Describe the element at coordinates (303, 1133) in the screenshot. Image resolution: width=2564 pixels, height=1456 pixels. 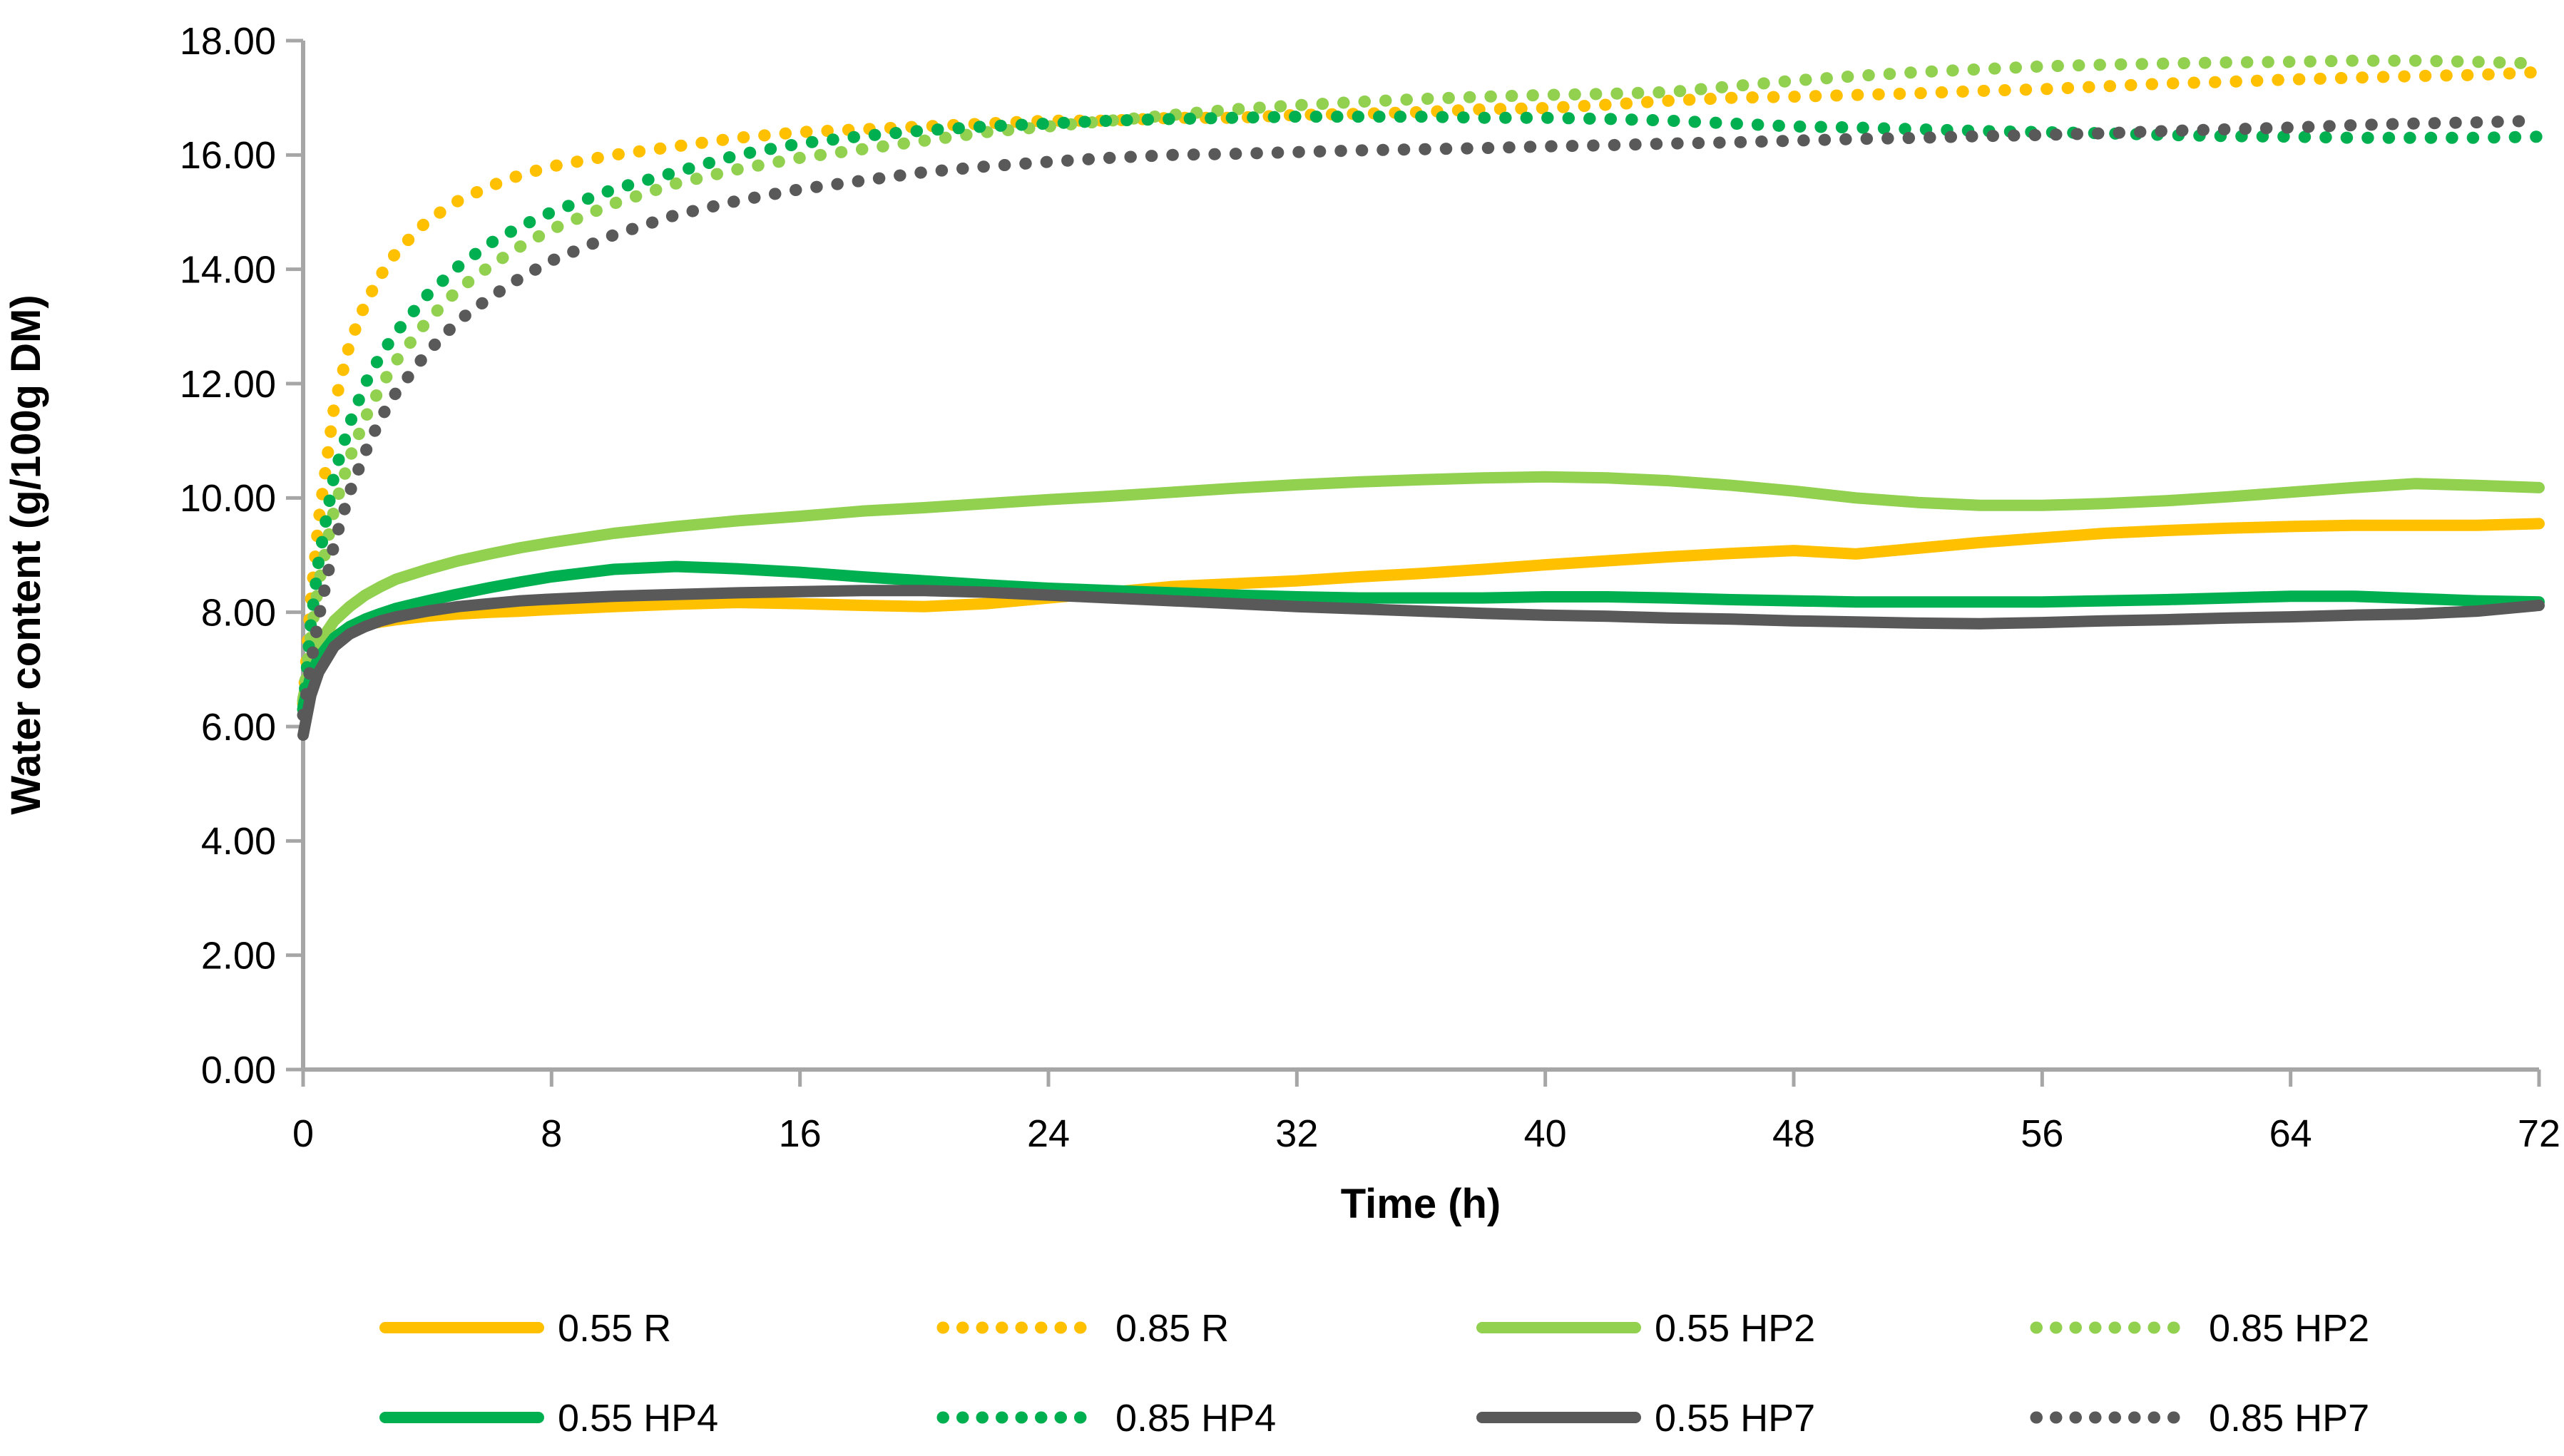
I see `x-tick-label: 0` at that location.